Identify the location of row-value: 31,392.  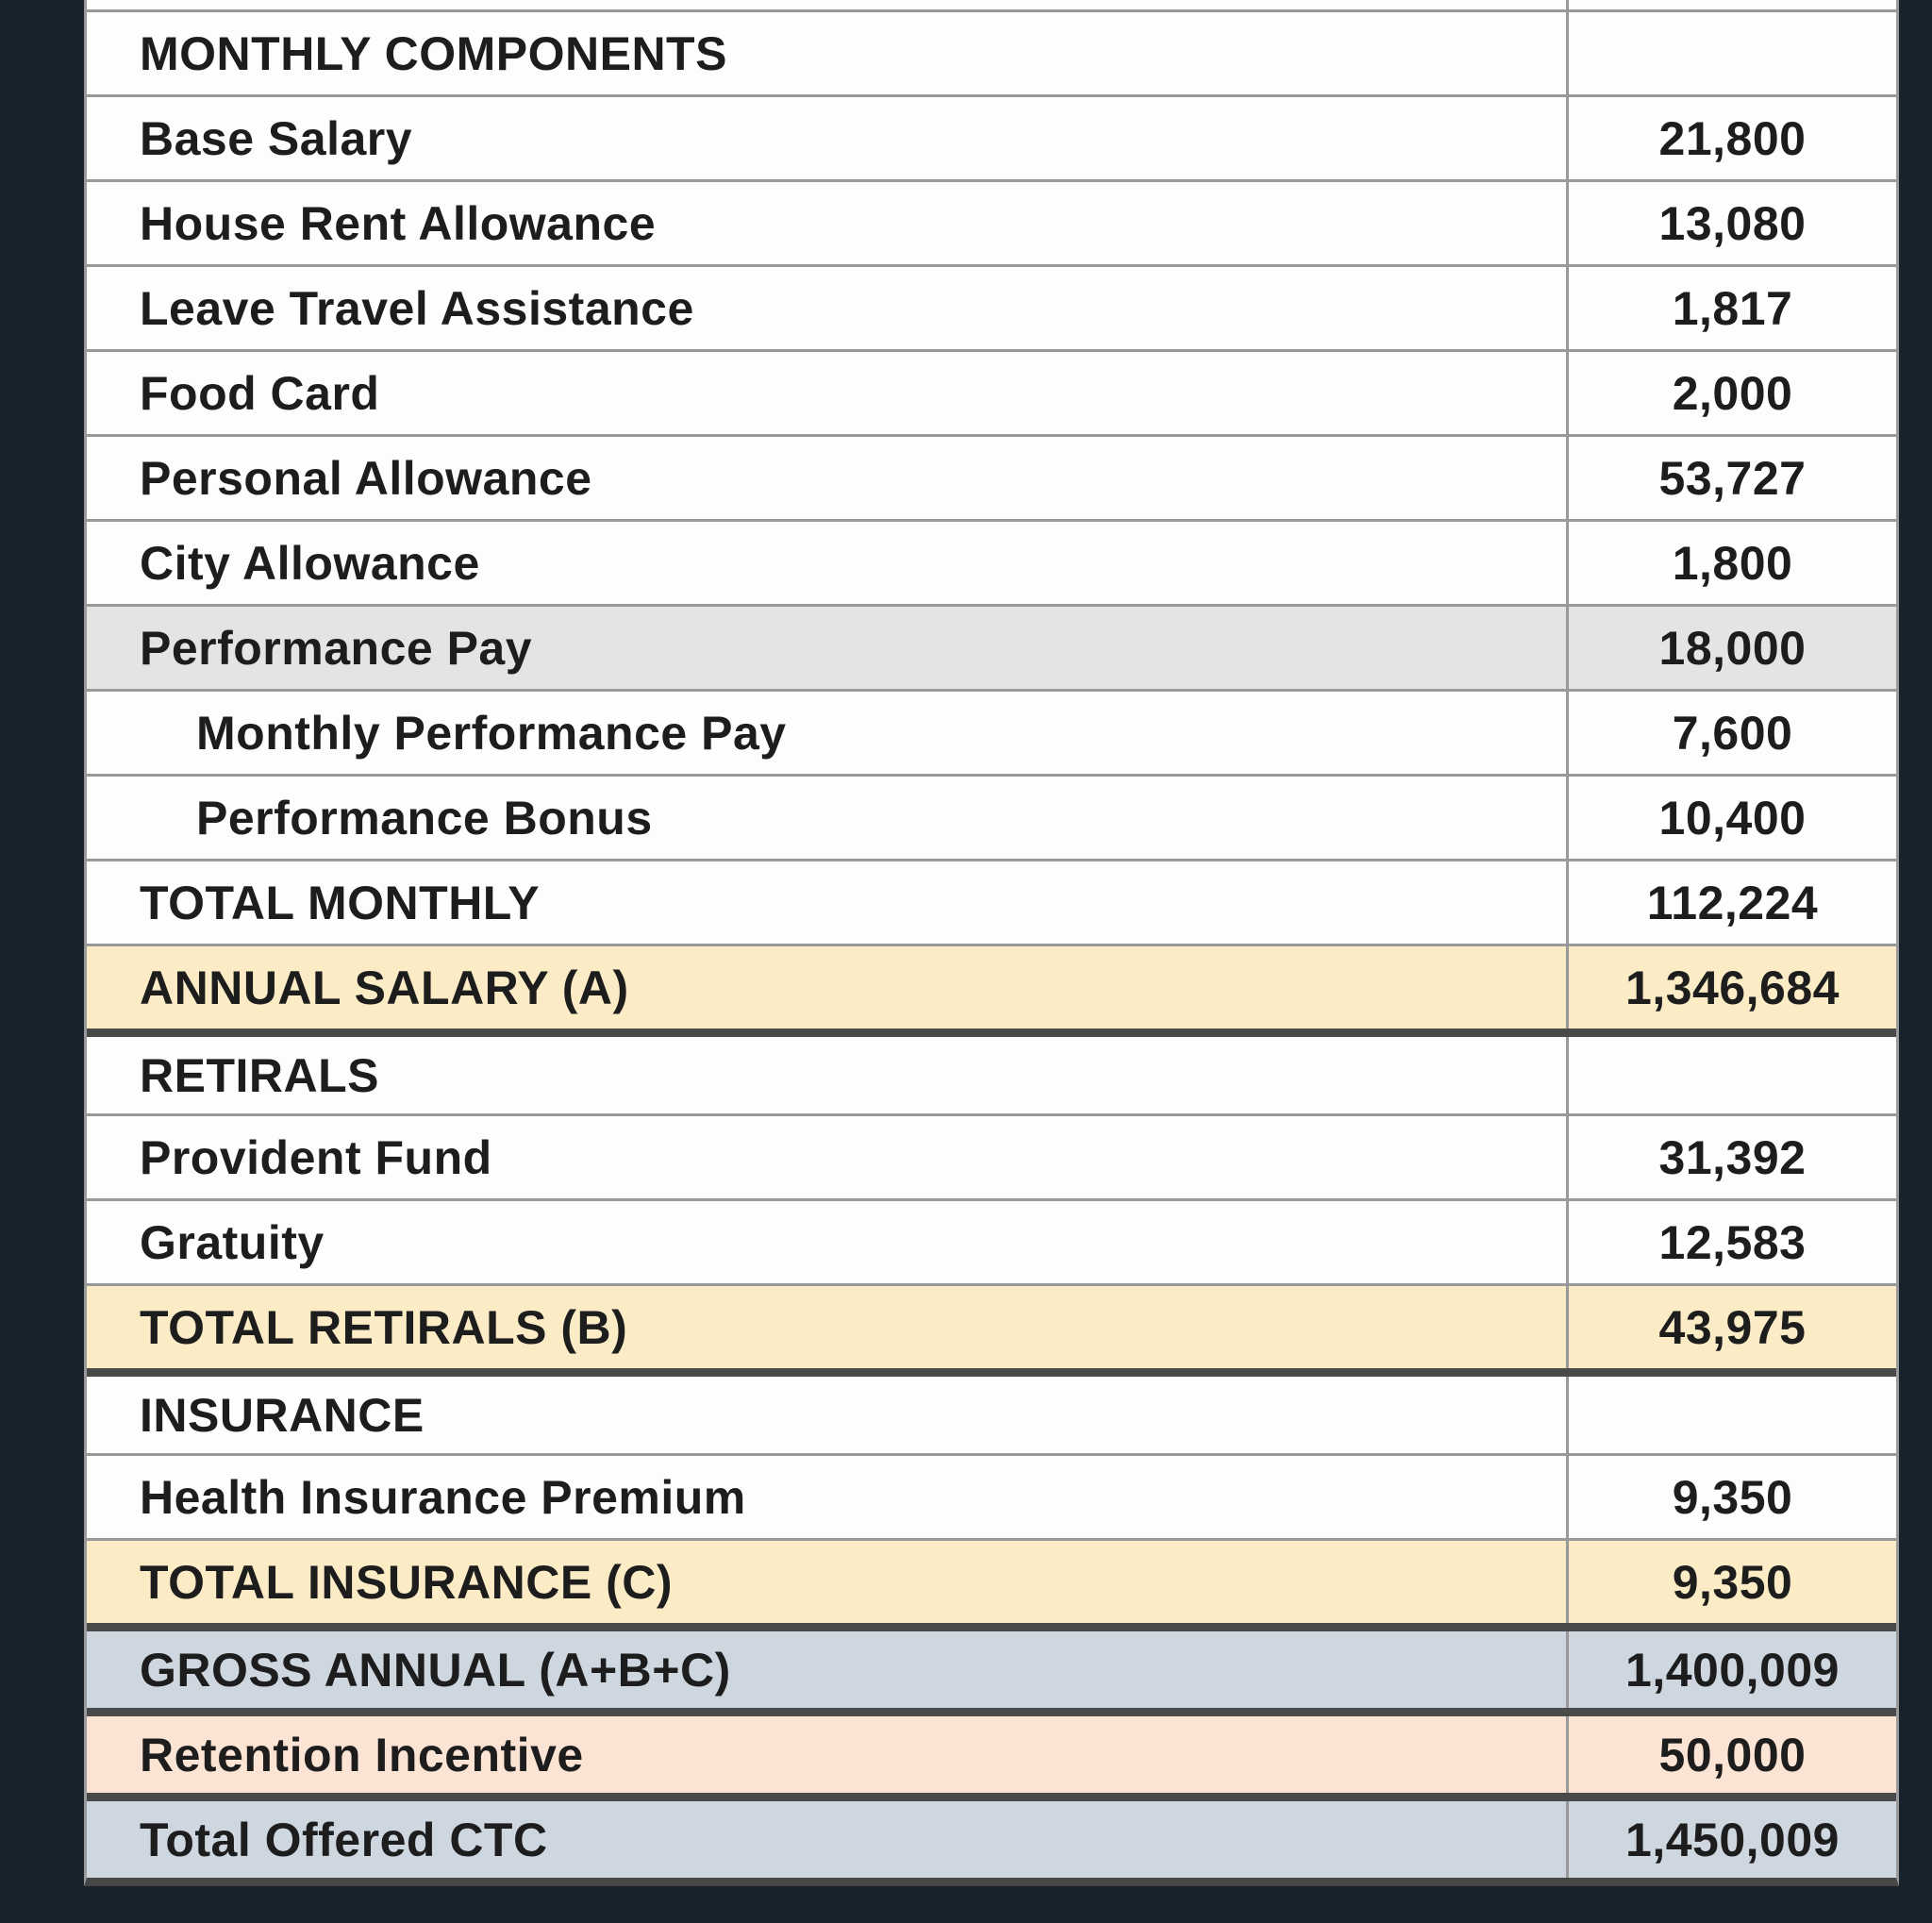
(1733, 1157).